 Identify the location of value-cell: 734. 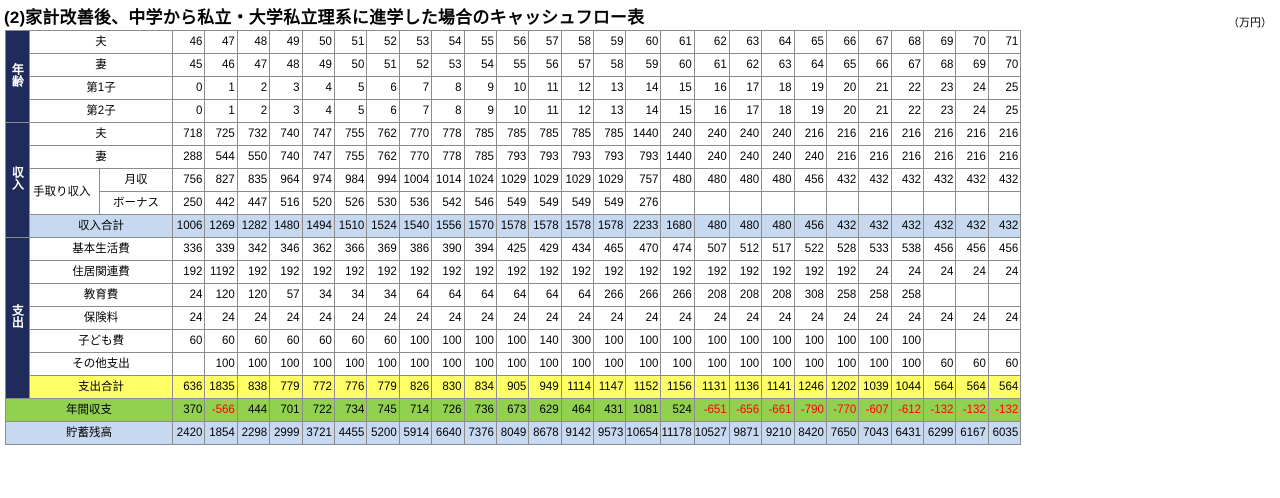
(350, 410).